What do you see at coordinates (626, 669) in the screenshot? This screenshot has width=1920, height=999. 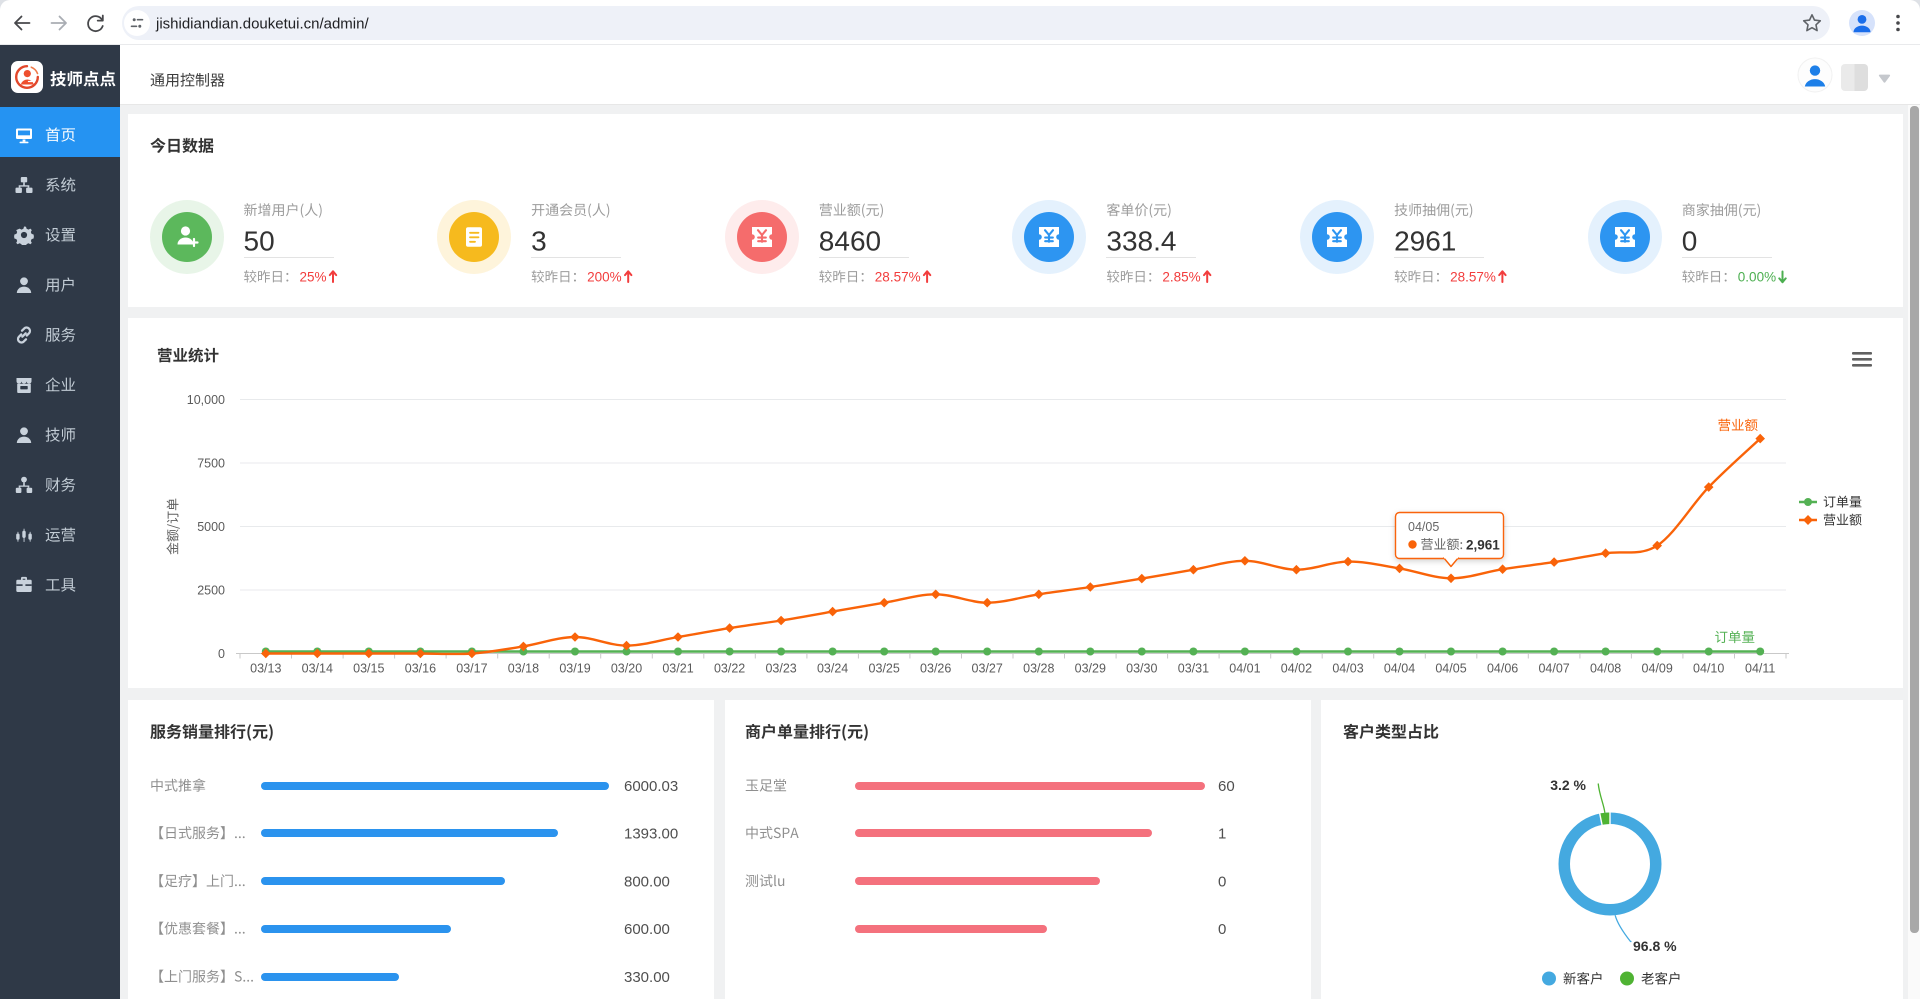 I see `svg-text: 03/20` at bounding box center [626, 669].